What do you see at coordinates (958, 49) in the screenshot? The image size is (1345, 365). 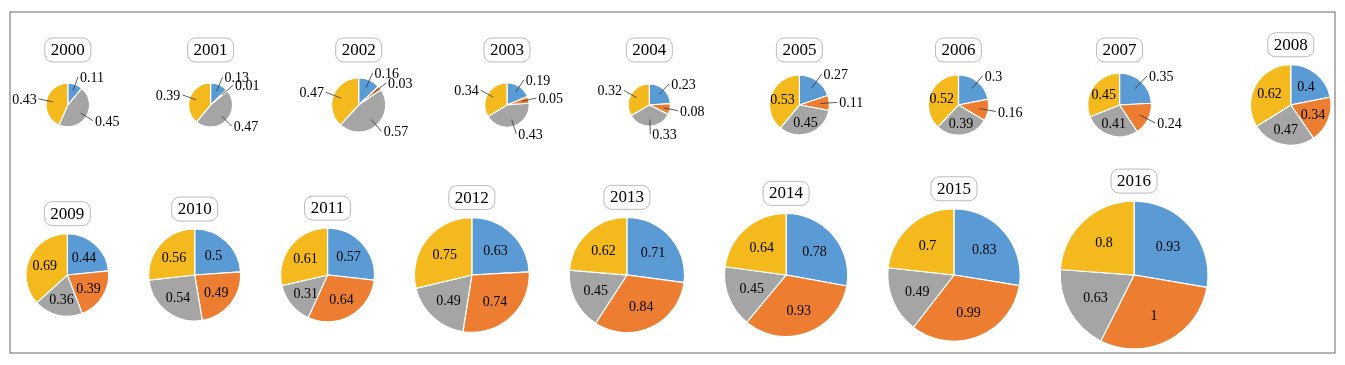 I see `chart-title: 2006` at bounding box center [958, 49].